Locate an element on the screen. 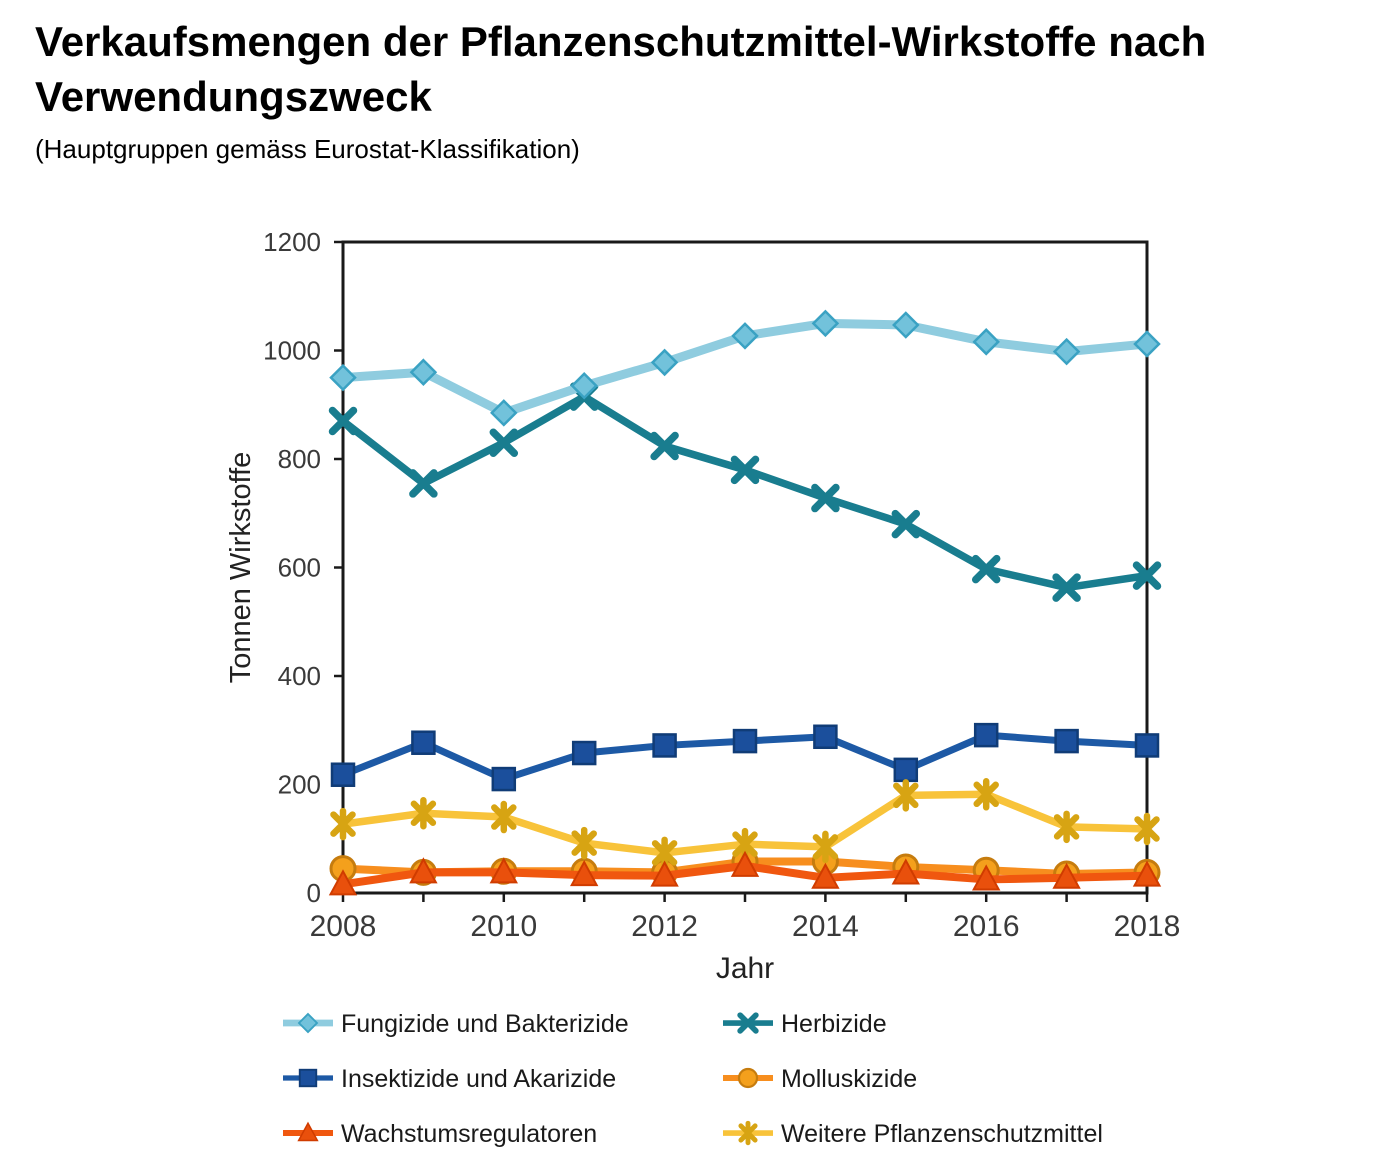 The width and height of the screenshot is (1400, 1168). legend-item-insektizide-und-akarizide: Insektizide und Akarizide is located at coordinates (449, 1079).